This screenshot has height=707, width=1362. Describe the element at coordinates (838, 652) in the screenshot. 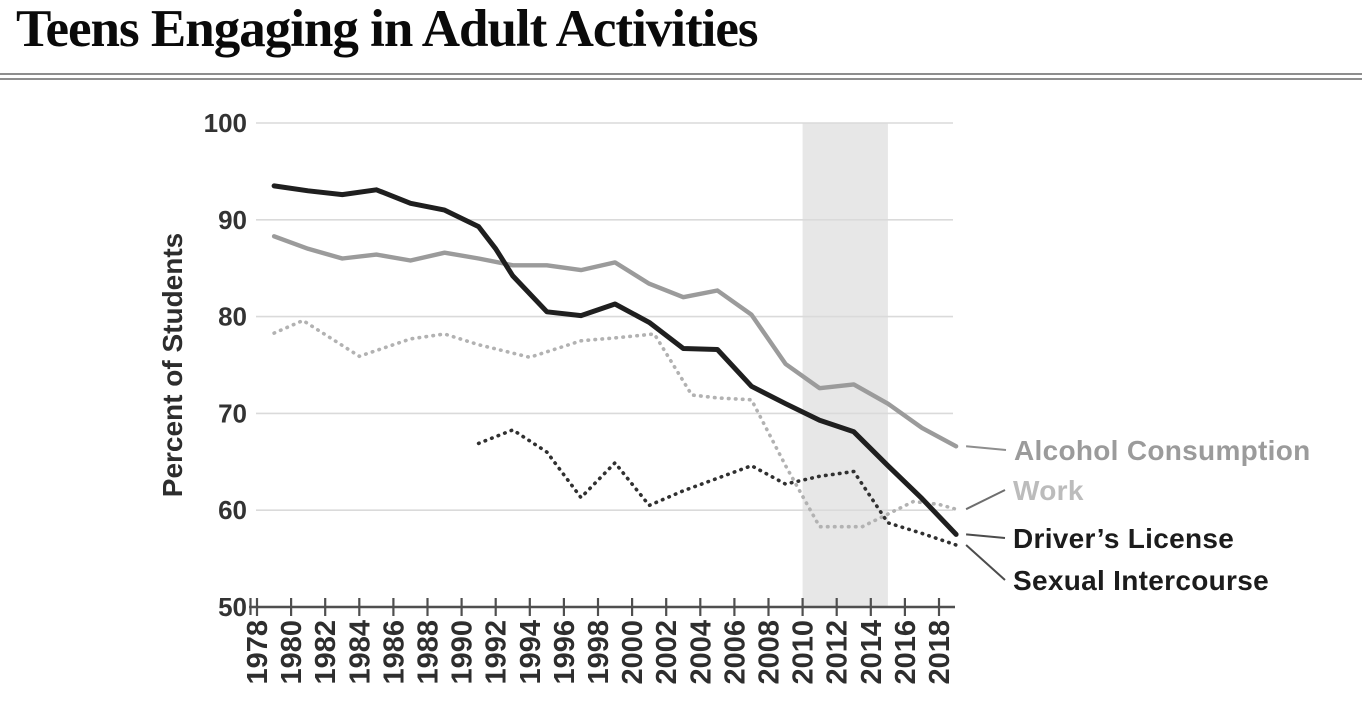

I see `x-tick-label-2012: 2012` at that location.